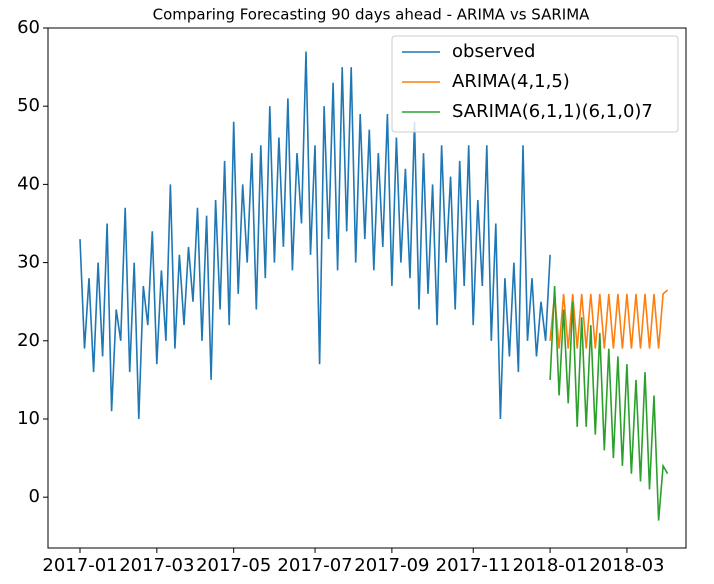 This screenshot has height=584, width=714. Describe the element at coordinates (28, 27) in the screenshot. I see `y-tick-label: 60` at that location.